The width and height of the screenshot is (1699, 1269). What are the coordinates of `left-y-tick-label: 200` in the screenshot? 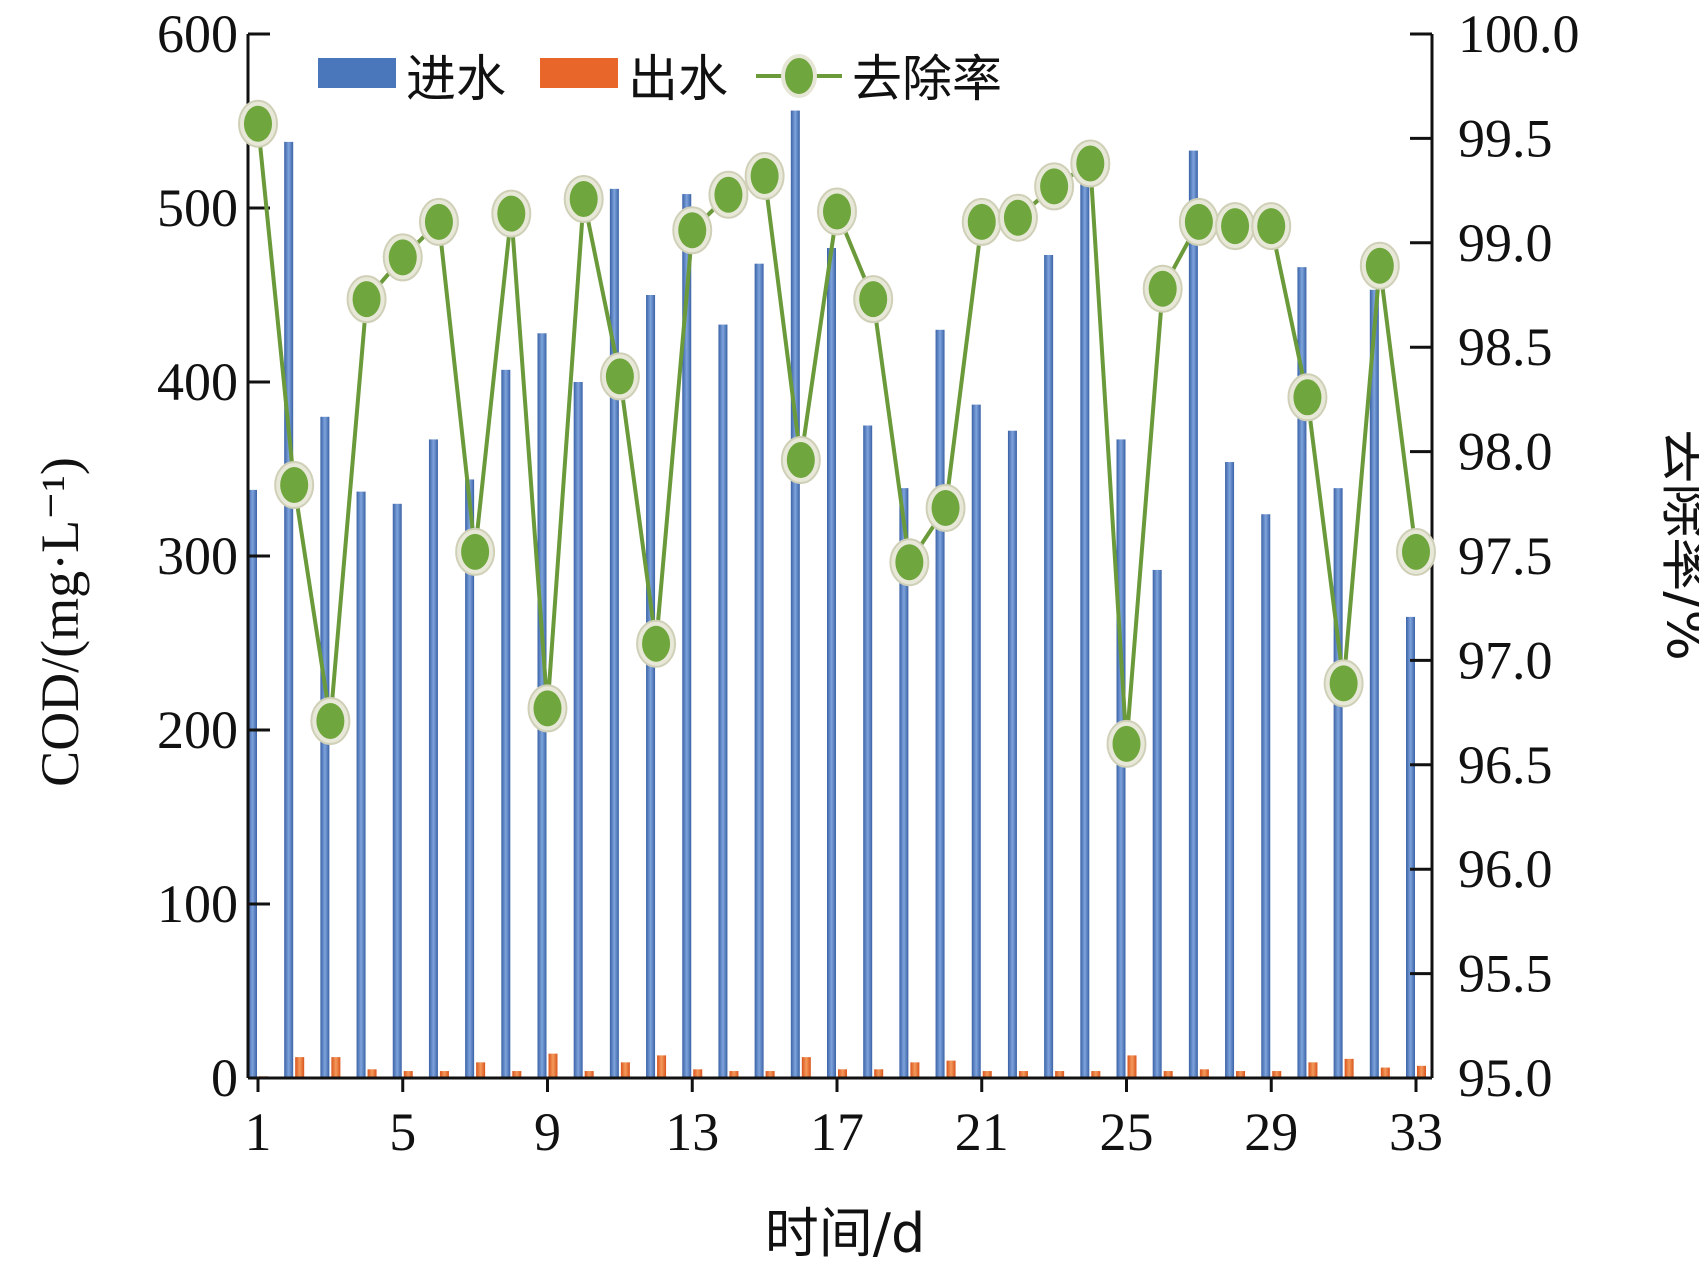 It's located at (197, 730).